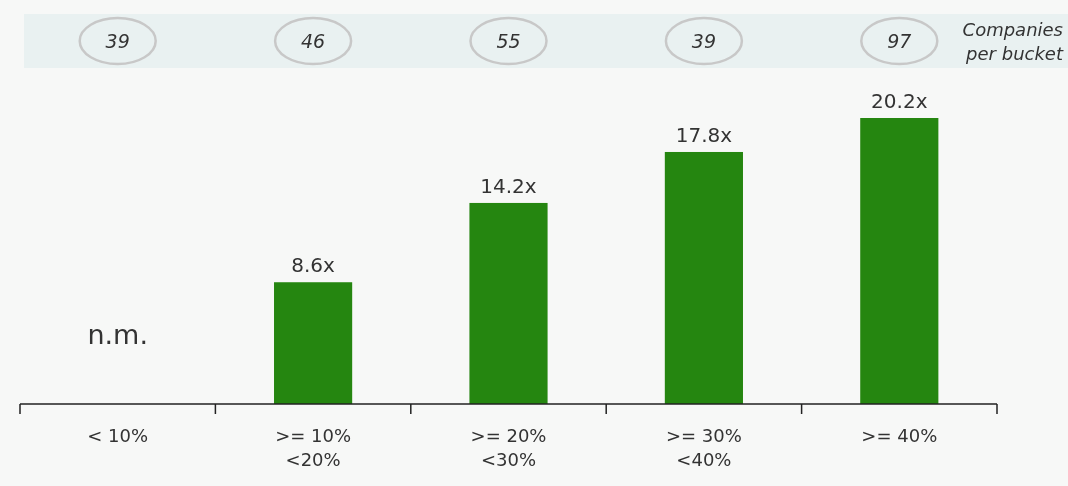  What do you see at coordinates (508, 41) in the screenshot?
I see `text: 55` at bounding box center [508, 41].